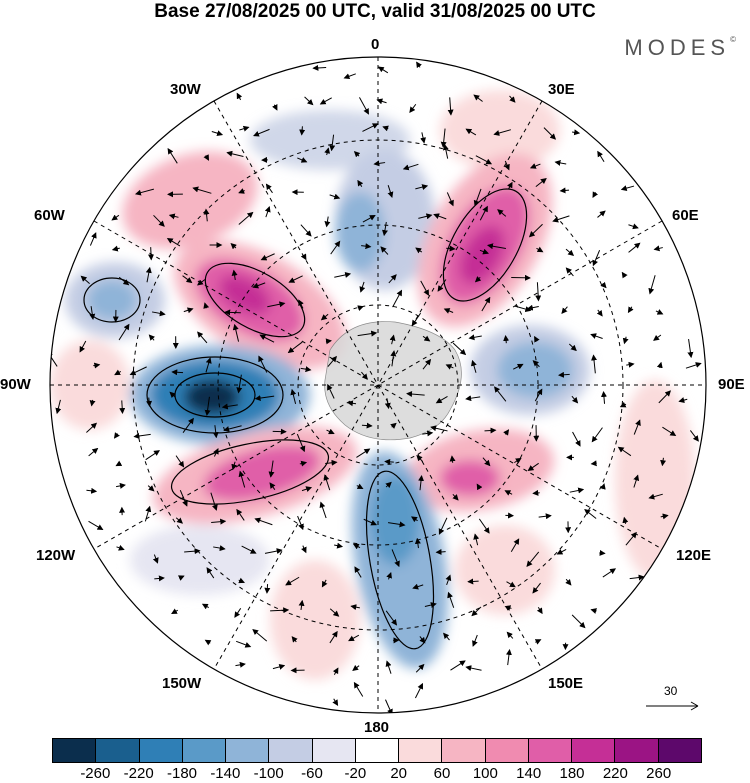  I want to click on lon-label-180: 180, so click(377, 727).